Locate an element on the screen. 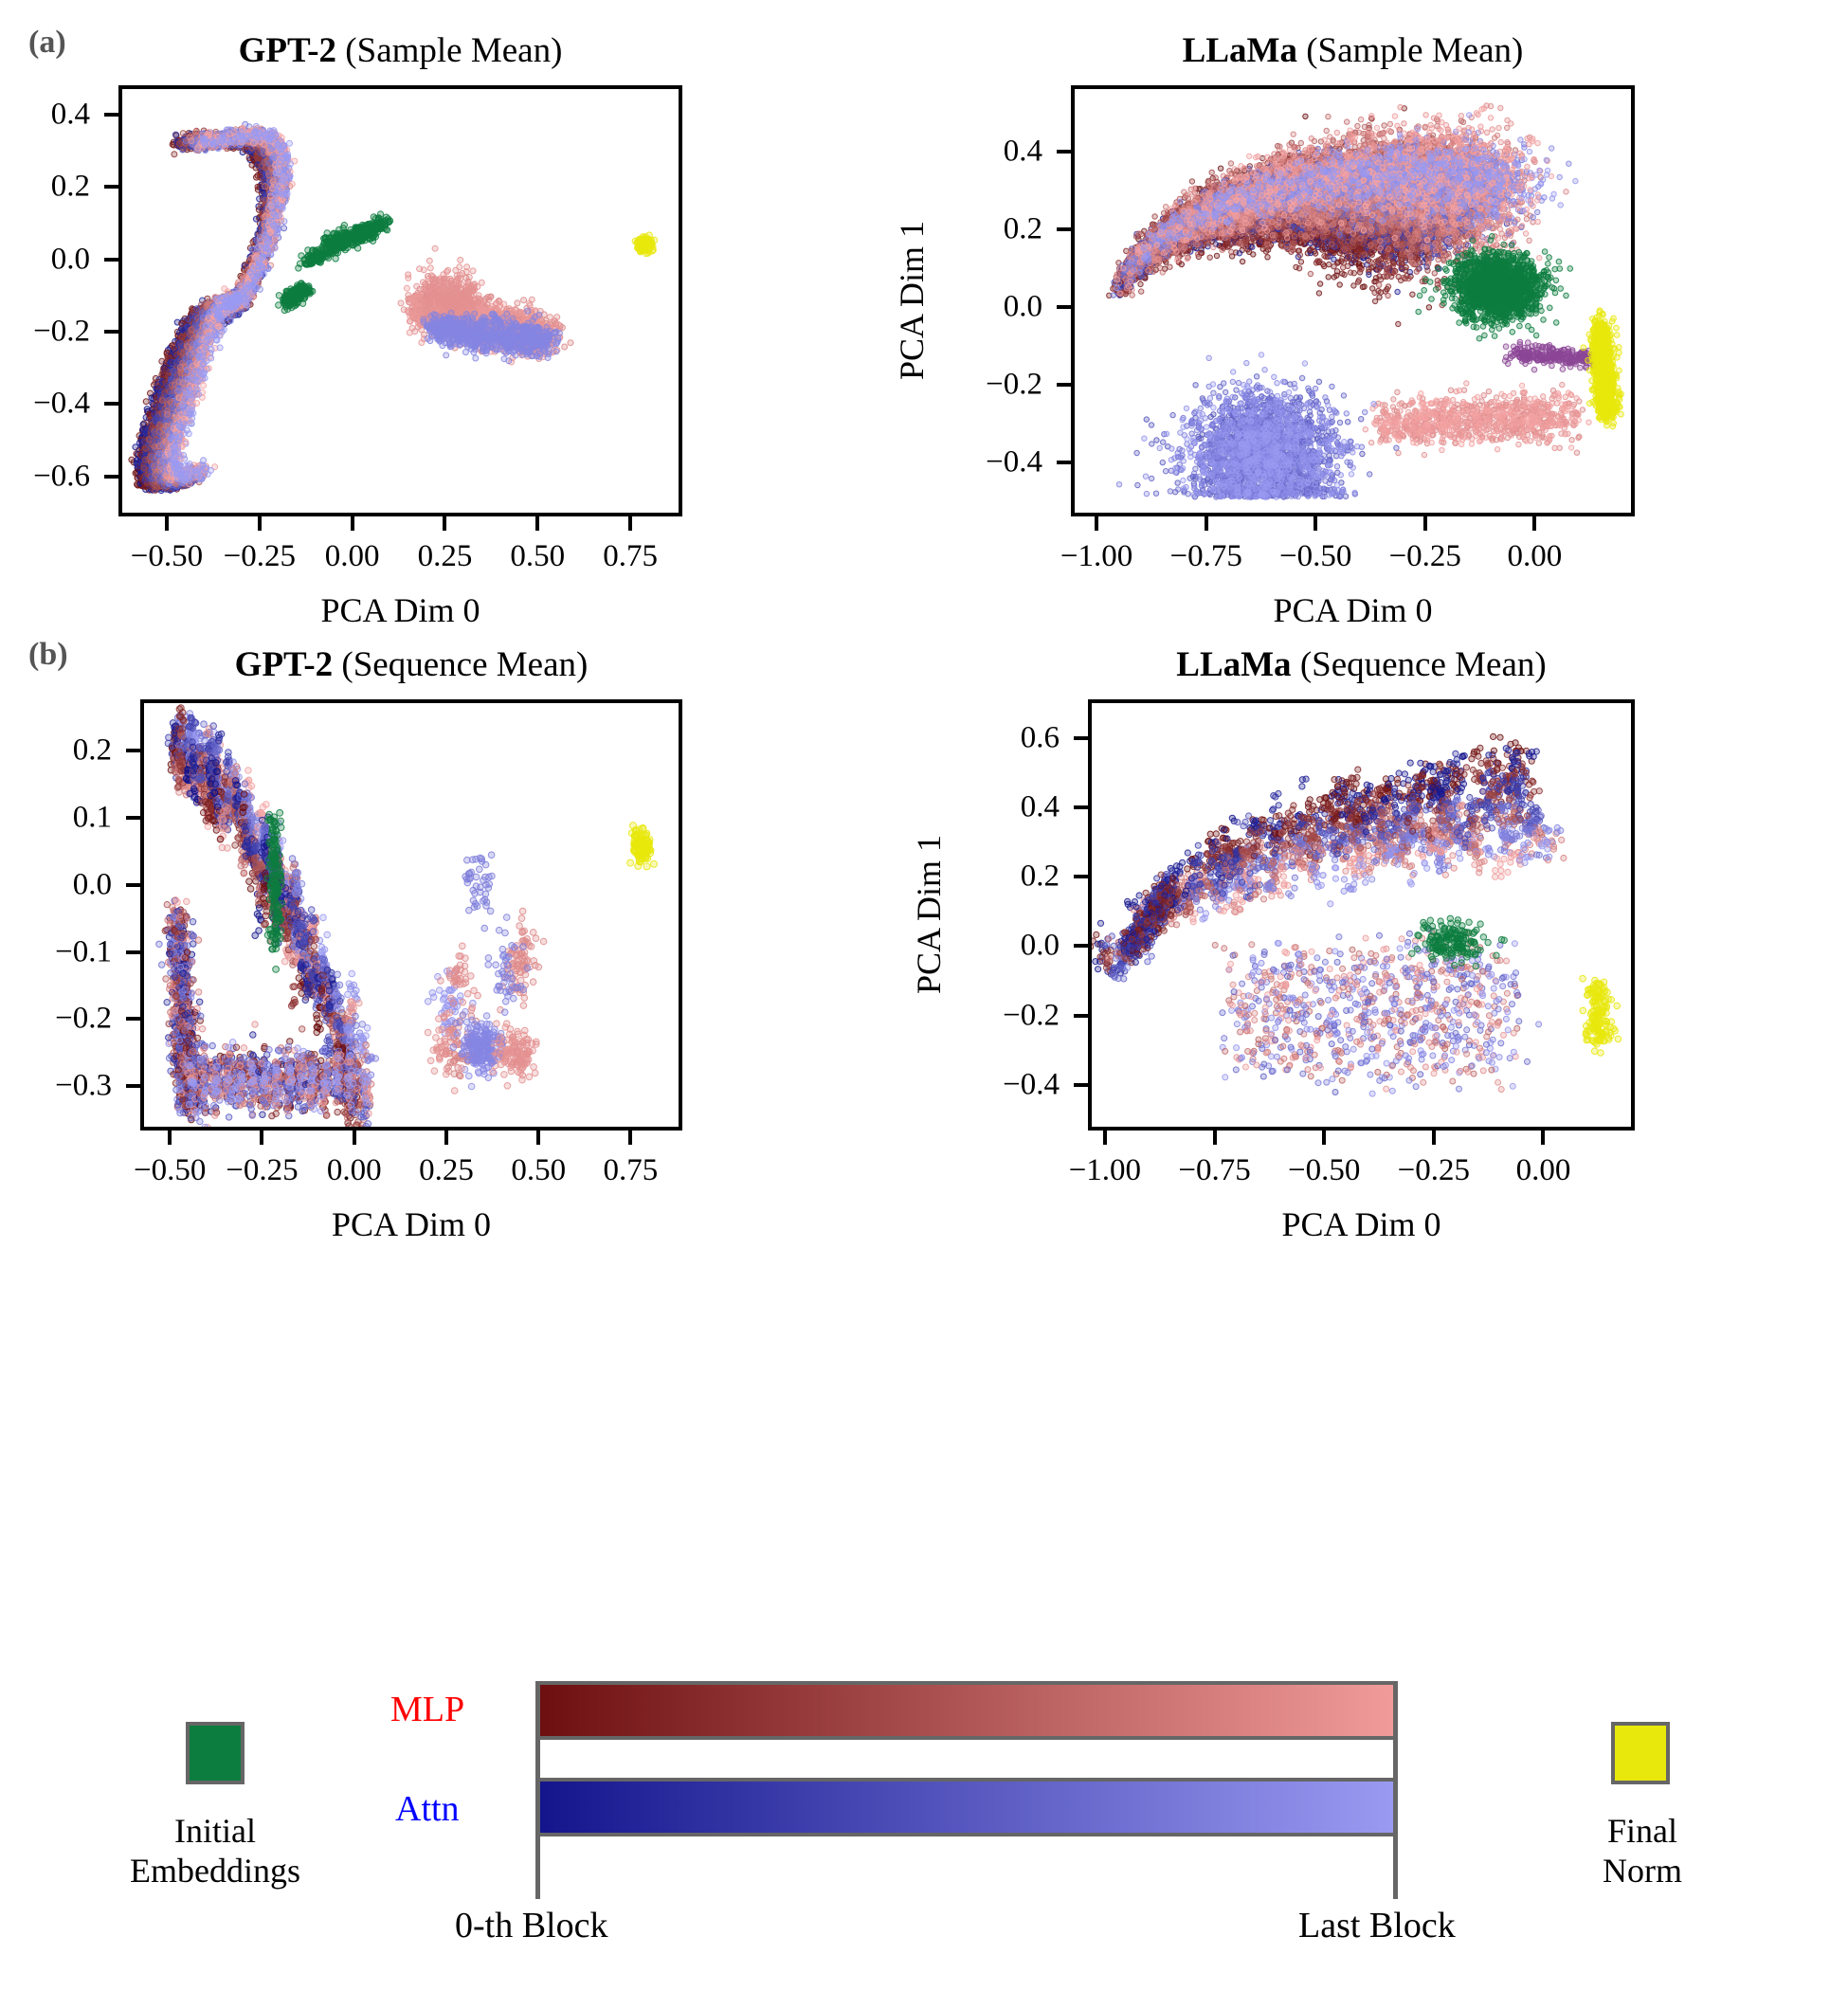  mlp-colorbar is located at coordinates (967, 1710).